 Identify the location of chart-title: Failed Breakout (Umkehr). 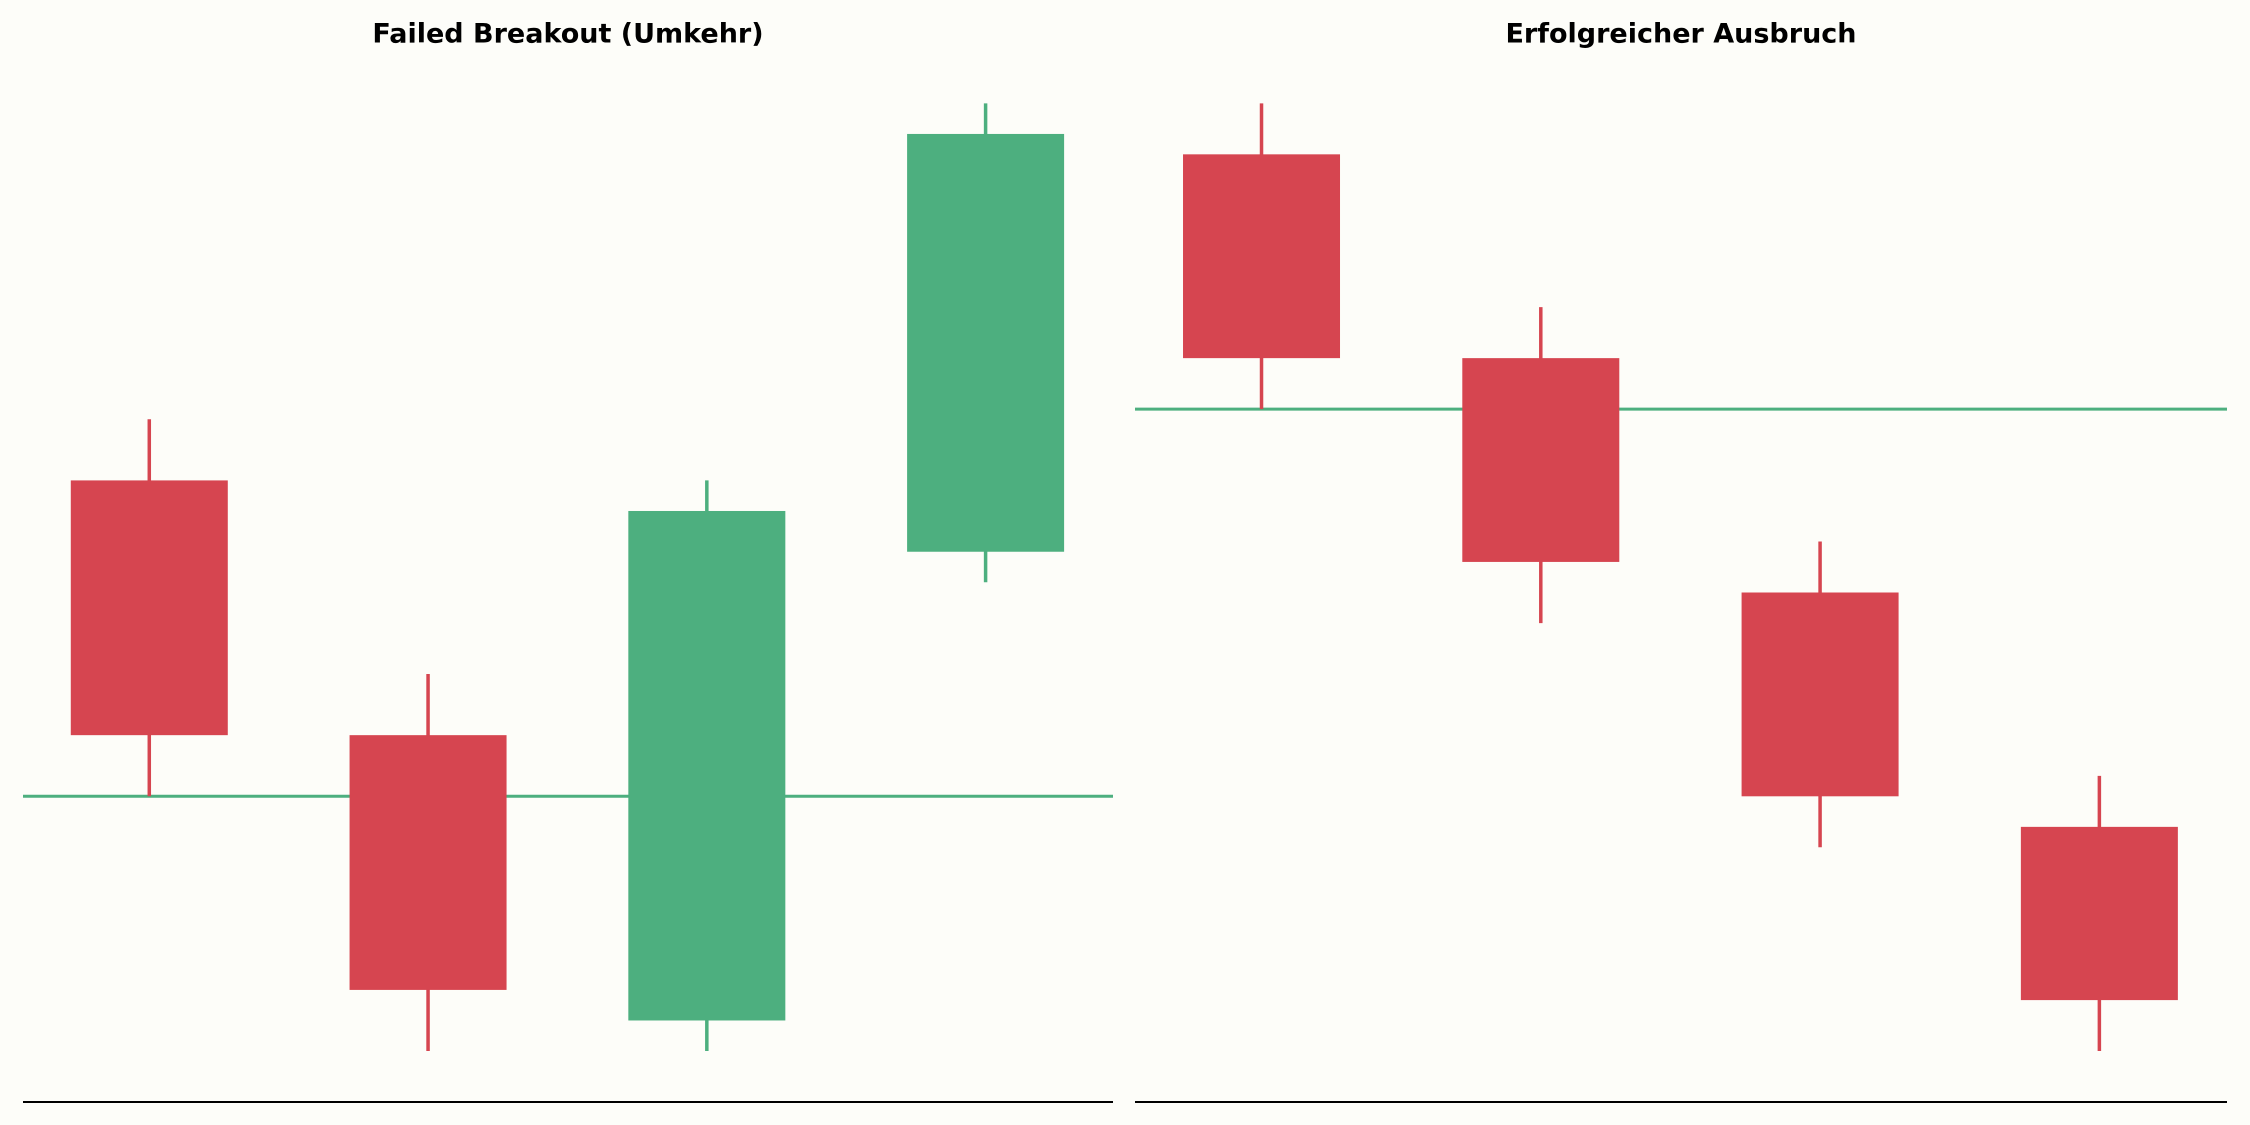
(567, 34).